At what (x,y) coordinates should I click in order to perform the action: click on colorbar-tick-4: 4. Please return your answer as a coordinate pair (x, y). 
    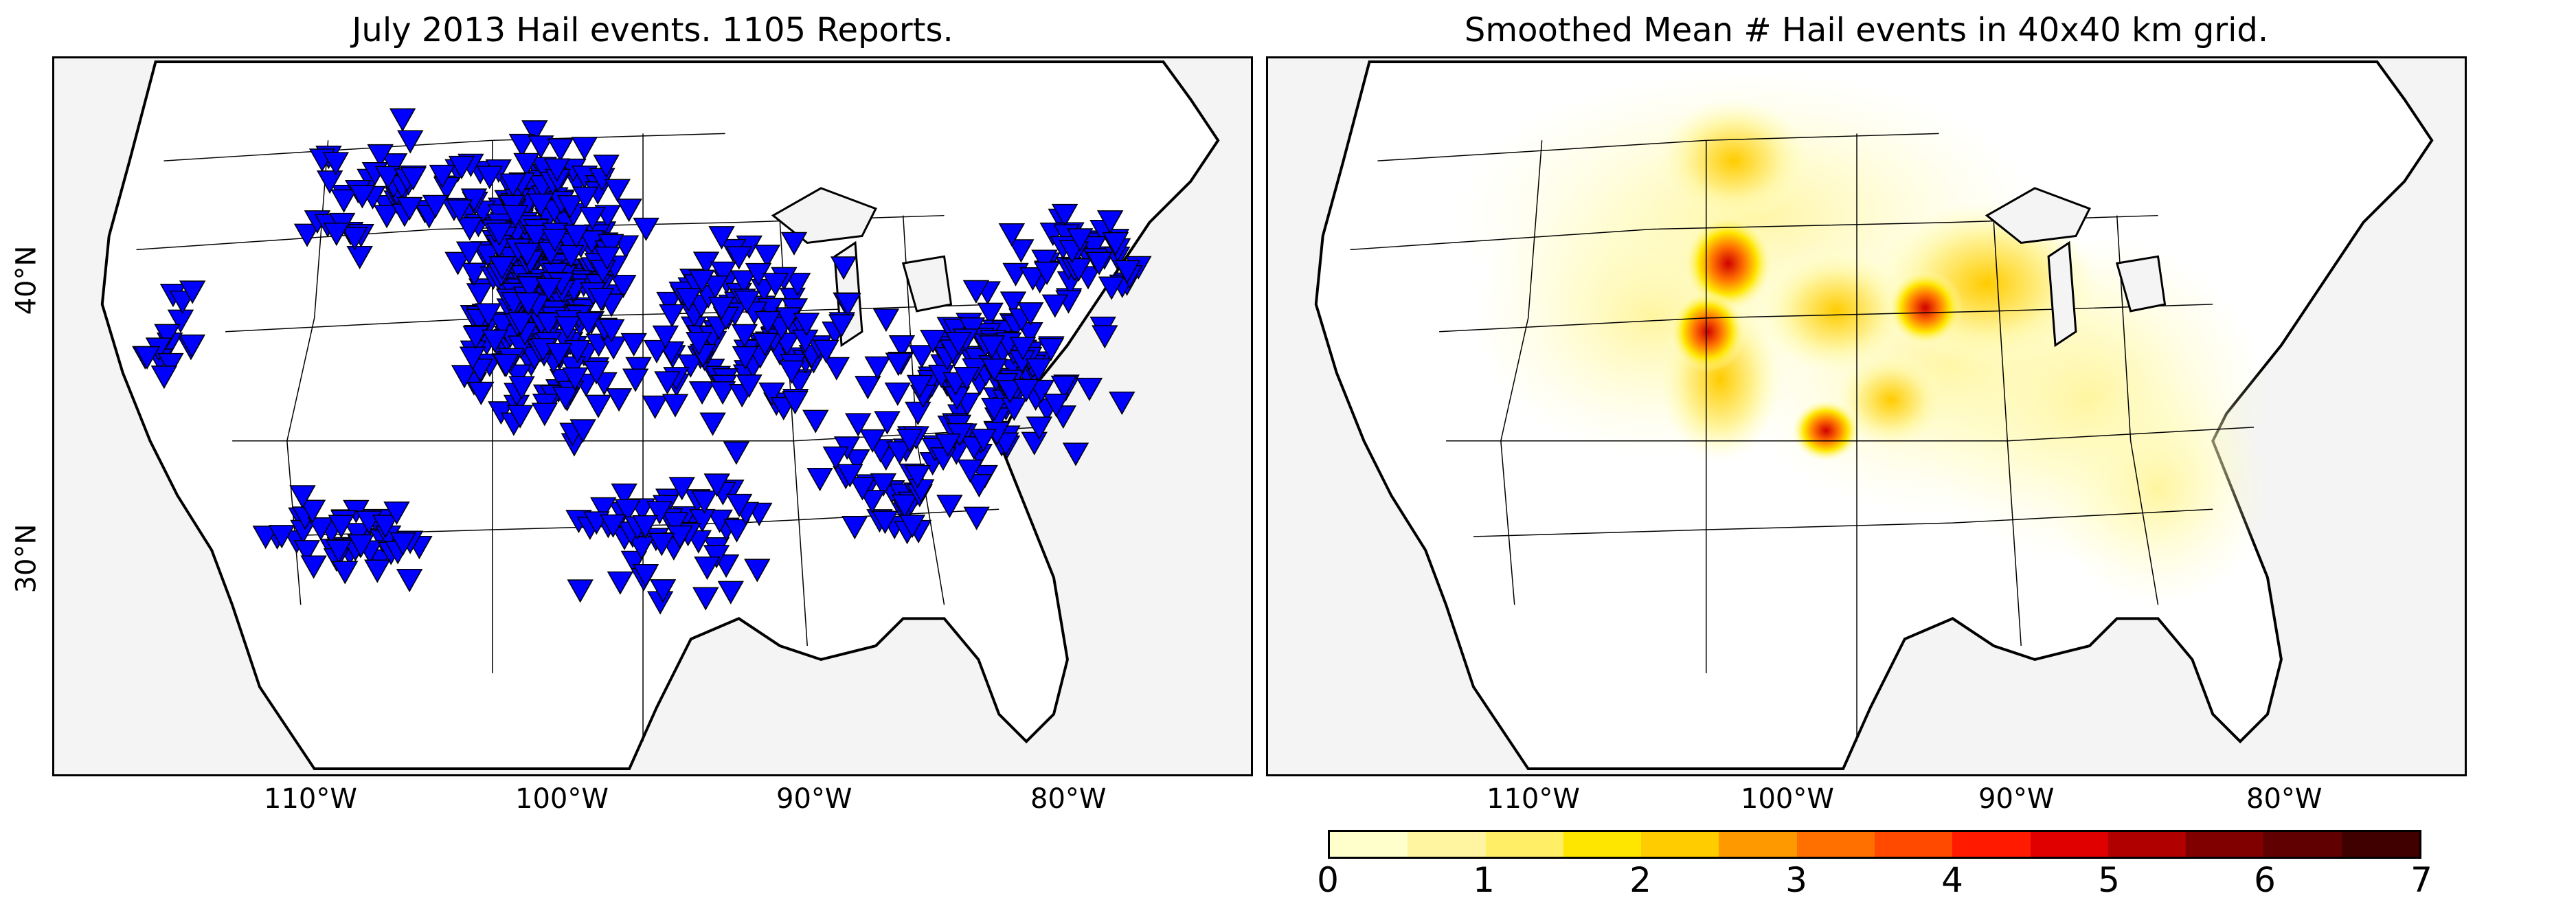
    Looking at the image, I should click on (1952, 880).